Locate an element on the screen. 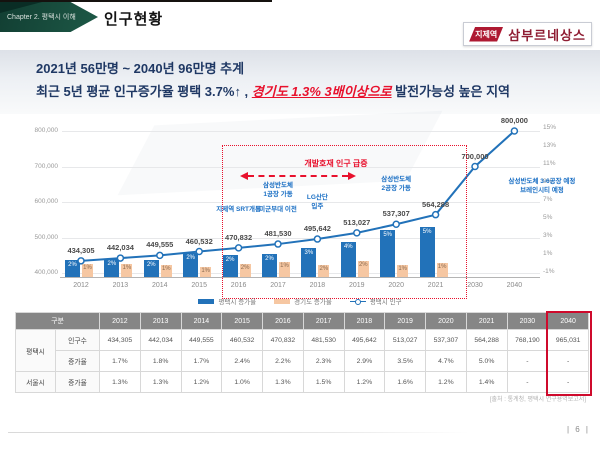 This screenshot has height=450, width=600. table-year-header: 2040 is located at coordinates (568, 321).